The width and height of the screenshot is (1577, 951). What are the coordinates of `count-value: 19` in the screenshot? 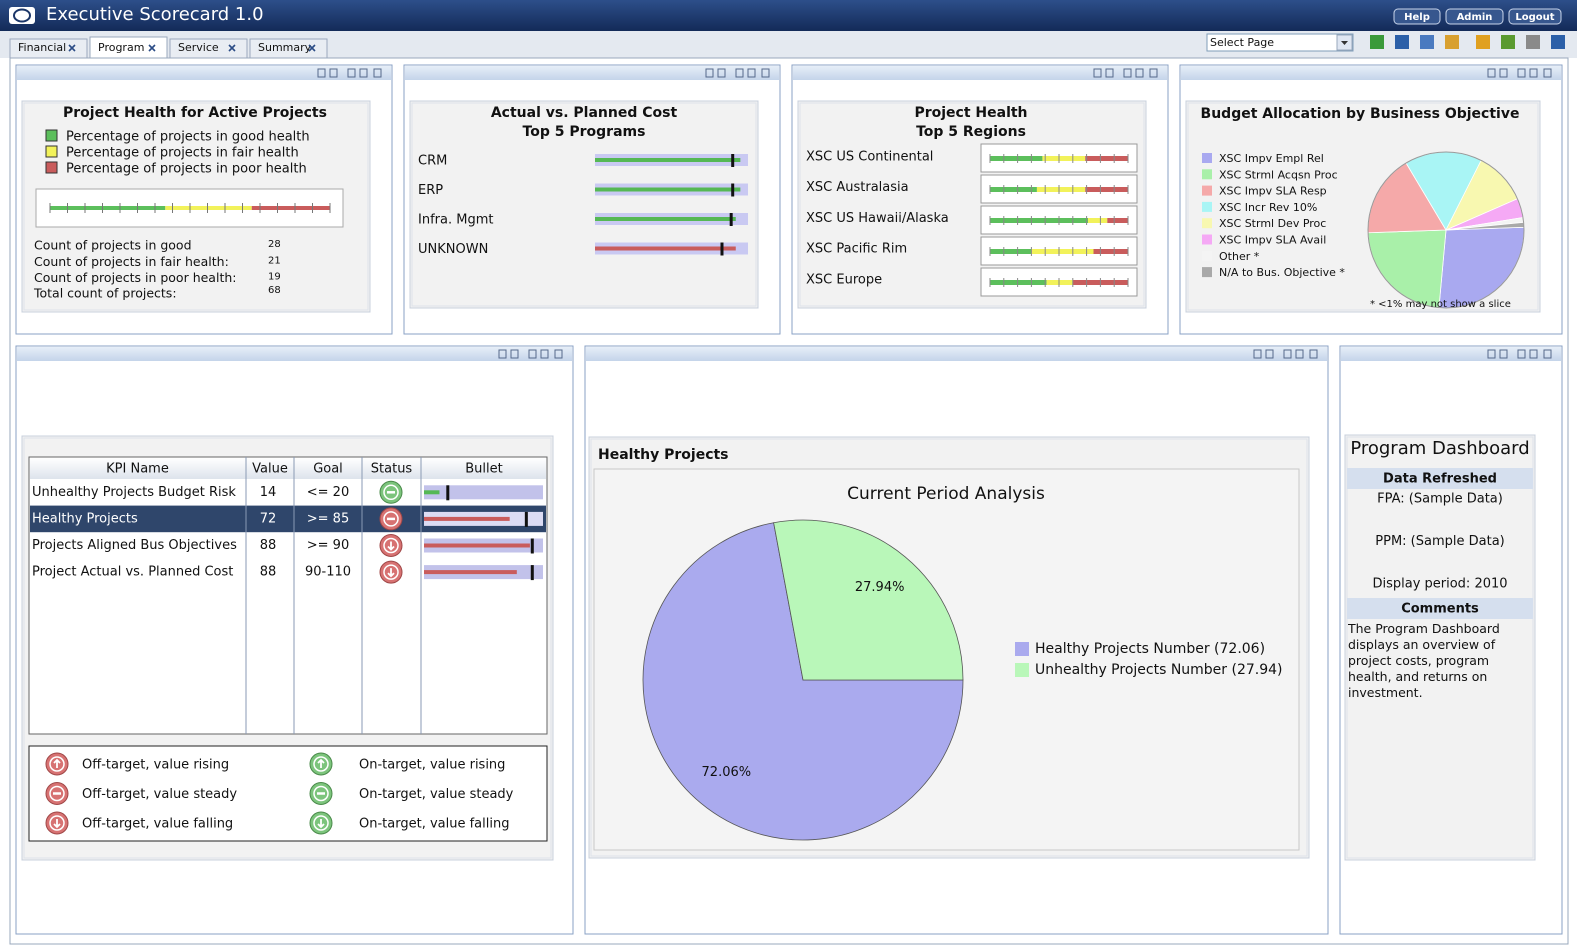 It's located at (274, 277).